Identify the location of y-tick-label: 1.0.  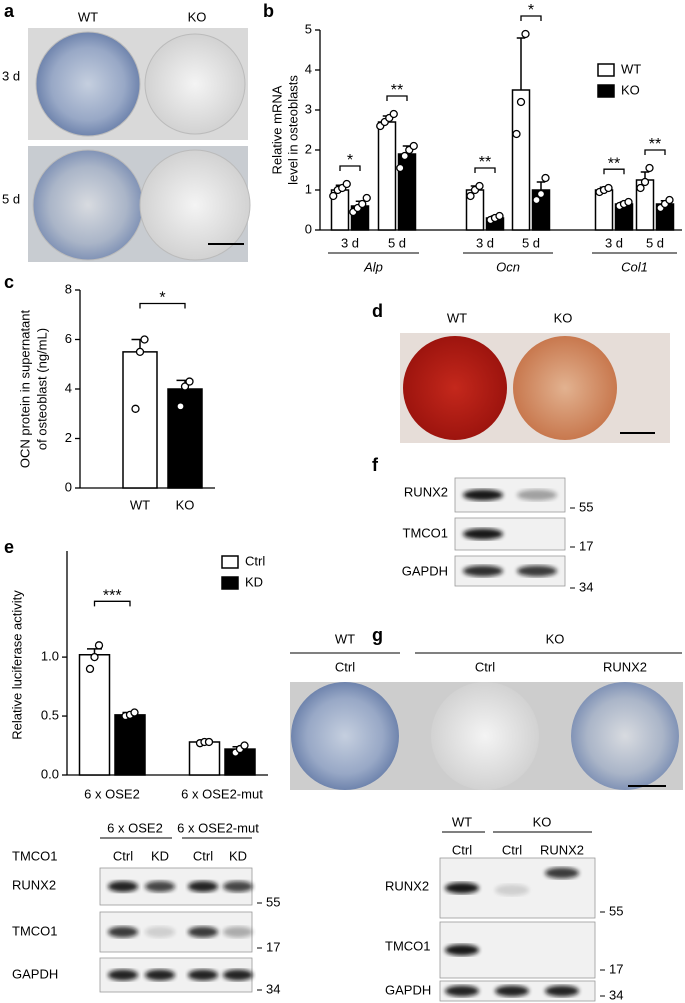
(50, 656).